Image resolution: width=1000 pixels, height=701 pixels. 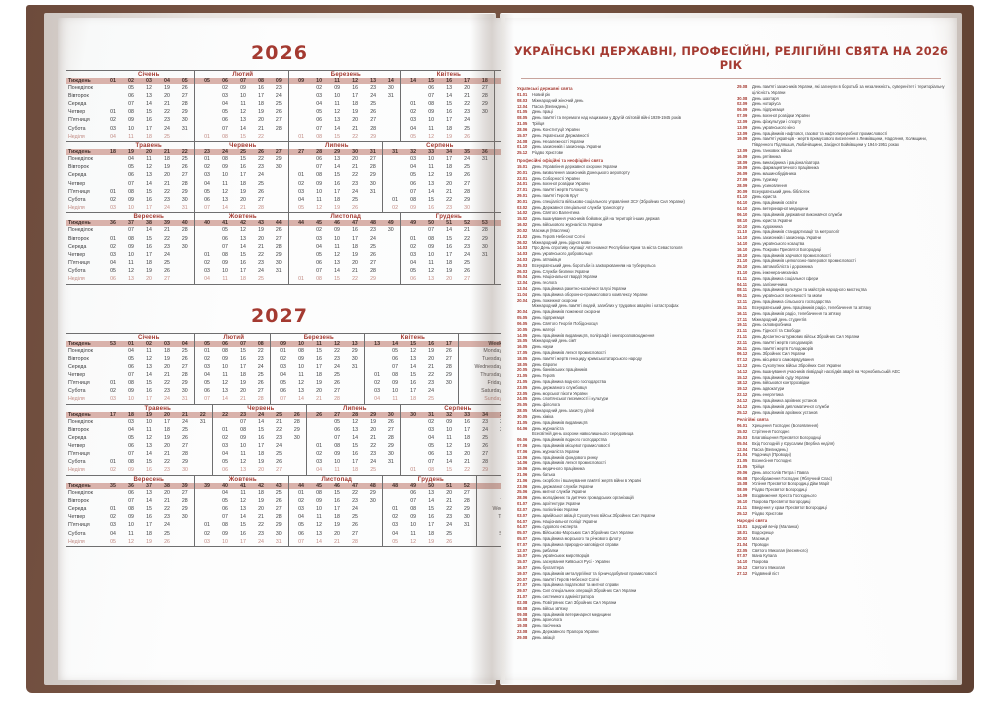 What do you see at coordinates (337, 533) in the screenshot?
I see `calendar-day-cell: 20` at bounding box center [337, 533].